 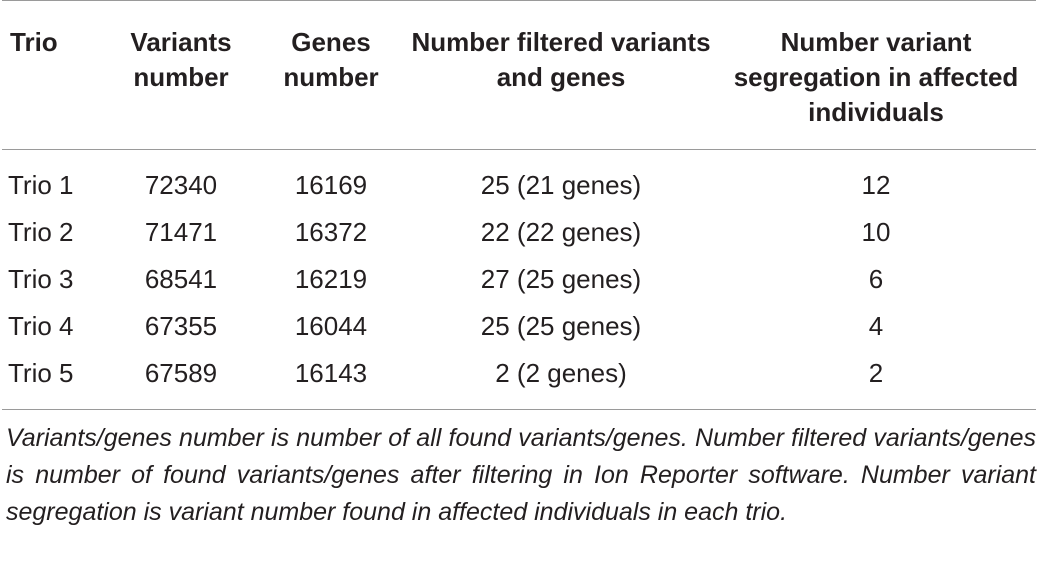 I want to click on cell-genes: 16219, so click(x=331, y=279).